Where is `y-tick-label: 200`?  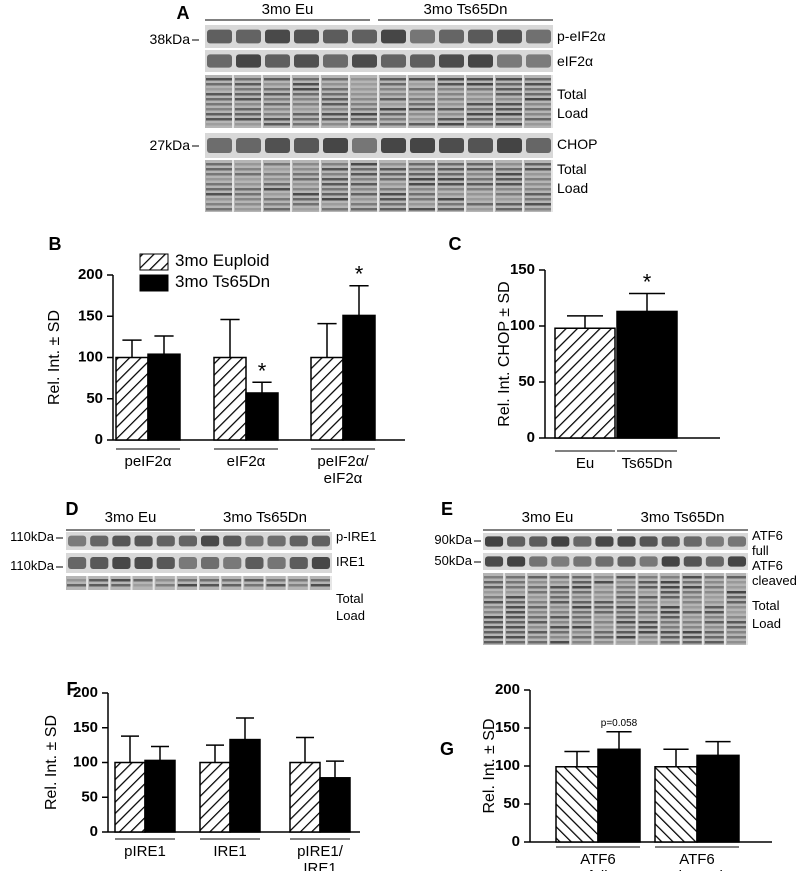
y-tick-label: 200 is located at coordinates (90, 274).